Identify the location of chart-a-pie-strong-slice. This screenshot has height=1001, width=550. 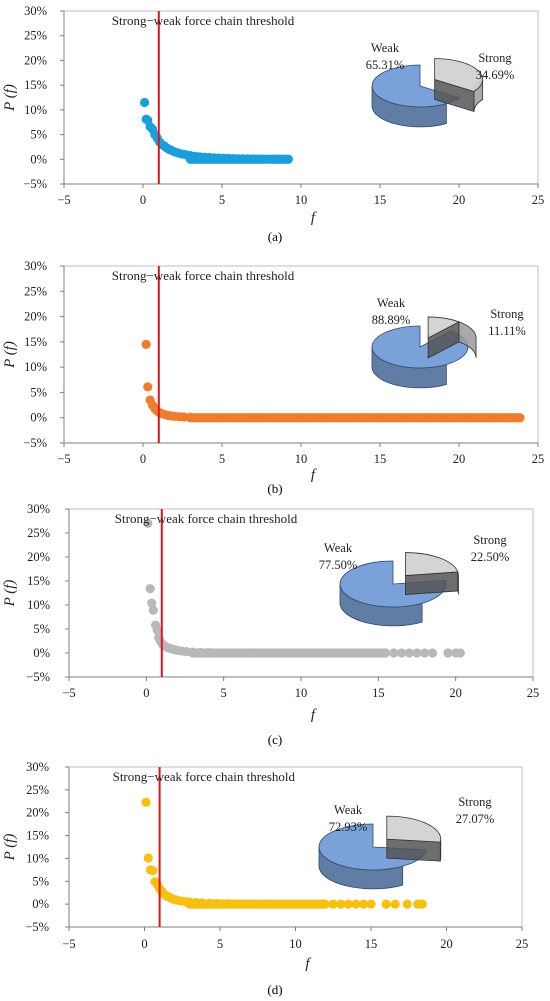
(459, 75).